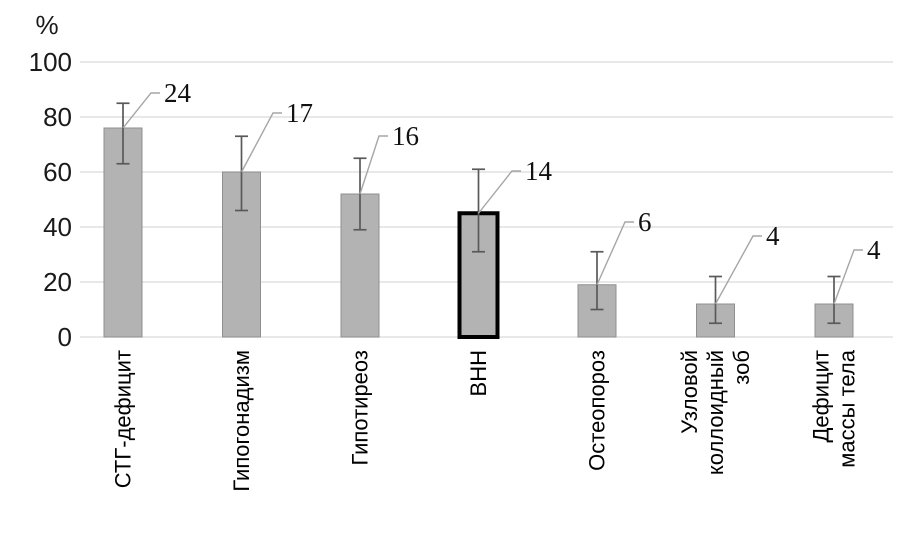 The width and height of the screenshot is (898, 545). I want to click on category-label: ВНН, so click(478, 373).